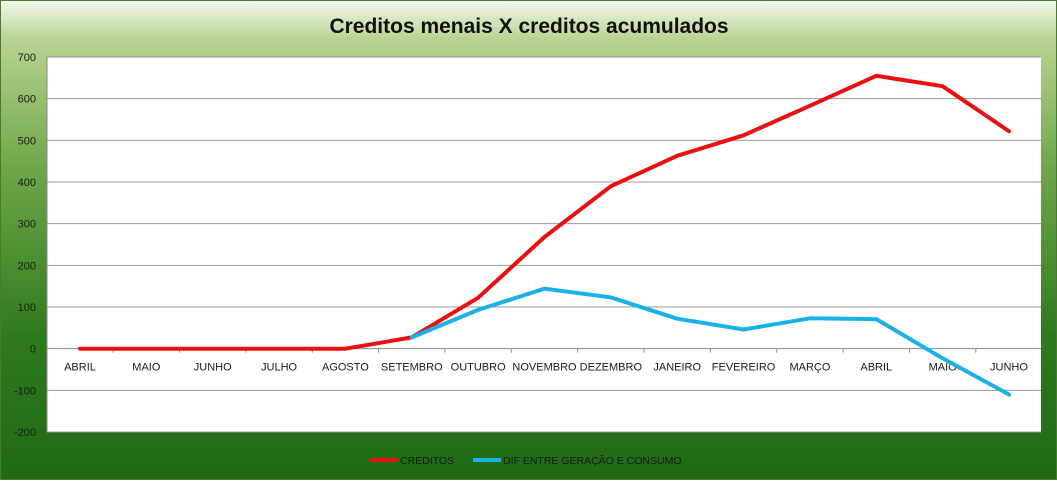  What do you see at coordinates (412, 368) in the screenshot?
I see `x-tick-label: SETEMBRO` at bounding box center [412, 368].